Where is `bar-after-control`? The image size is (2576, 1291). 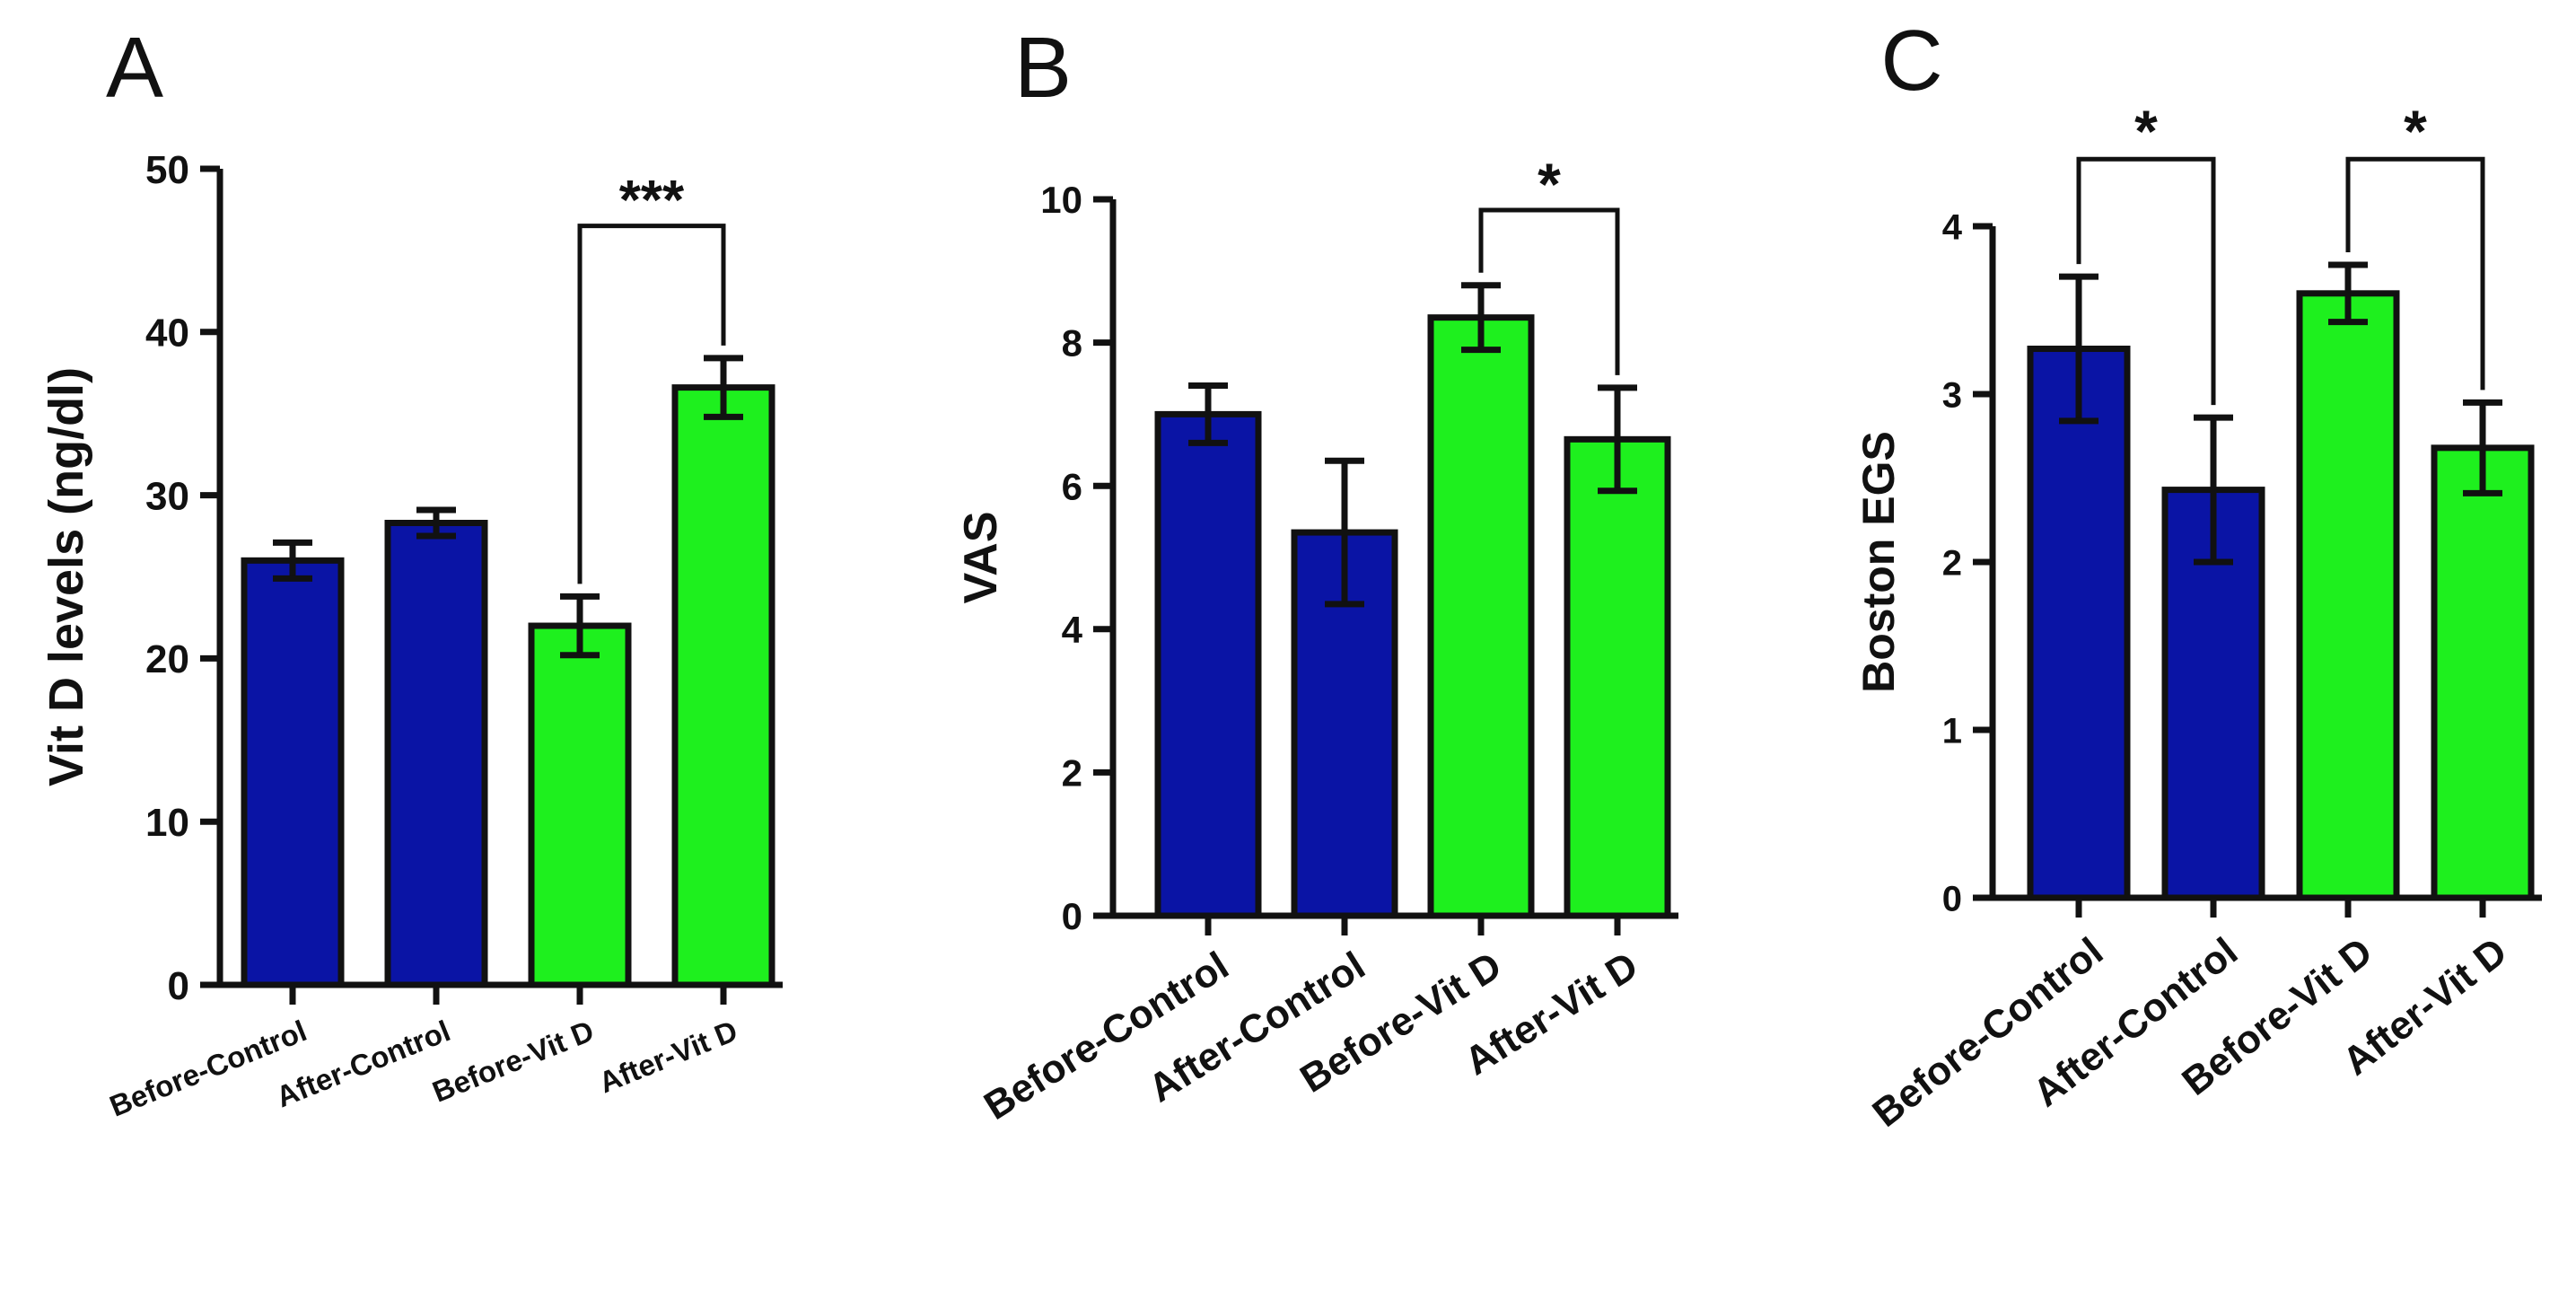 bar-after-control is located at coordinates (436, 754).